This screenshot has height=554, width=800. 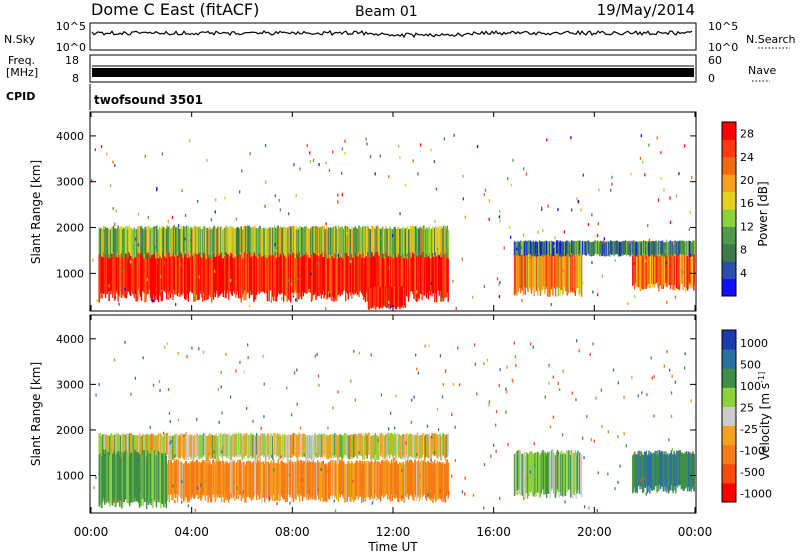 I want to click on freq-tick-top: 18, so click(x=72, y=60).